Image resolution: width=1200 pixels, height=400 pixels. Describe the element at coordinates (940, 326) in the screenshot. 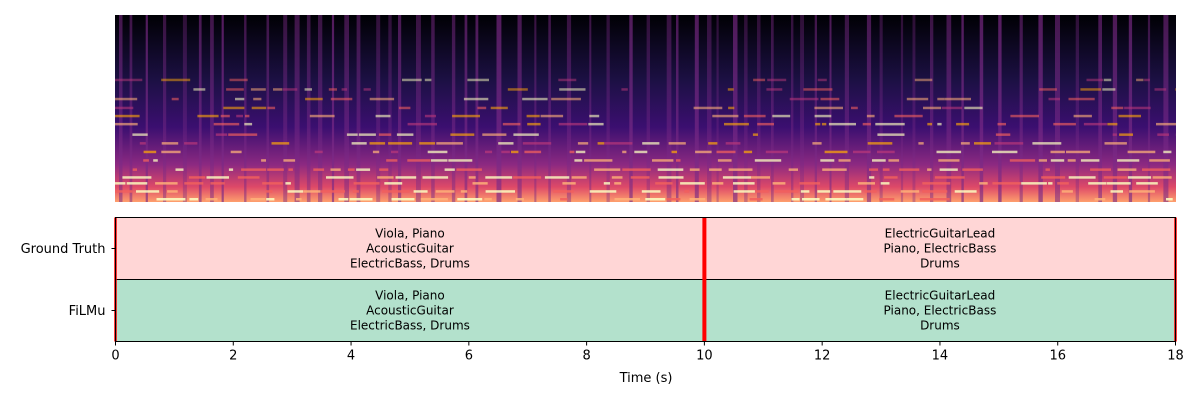

I see `segment-label: Drums` at that location.